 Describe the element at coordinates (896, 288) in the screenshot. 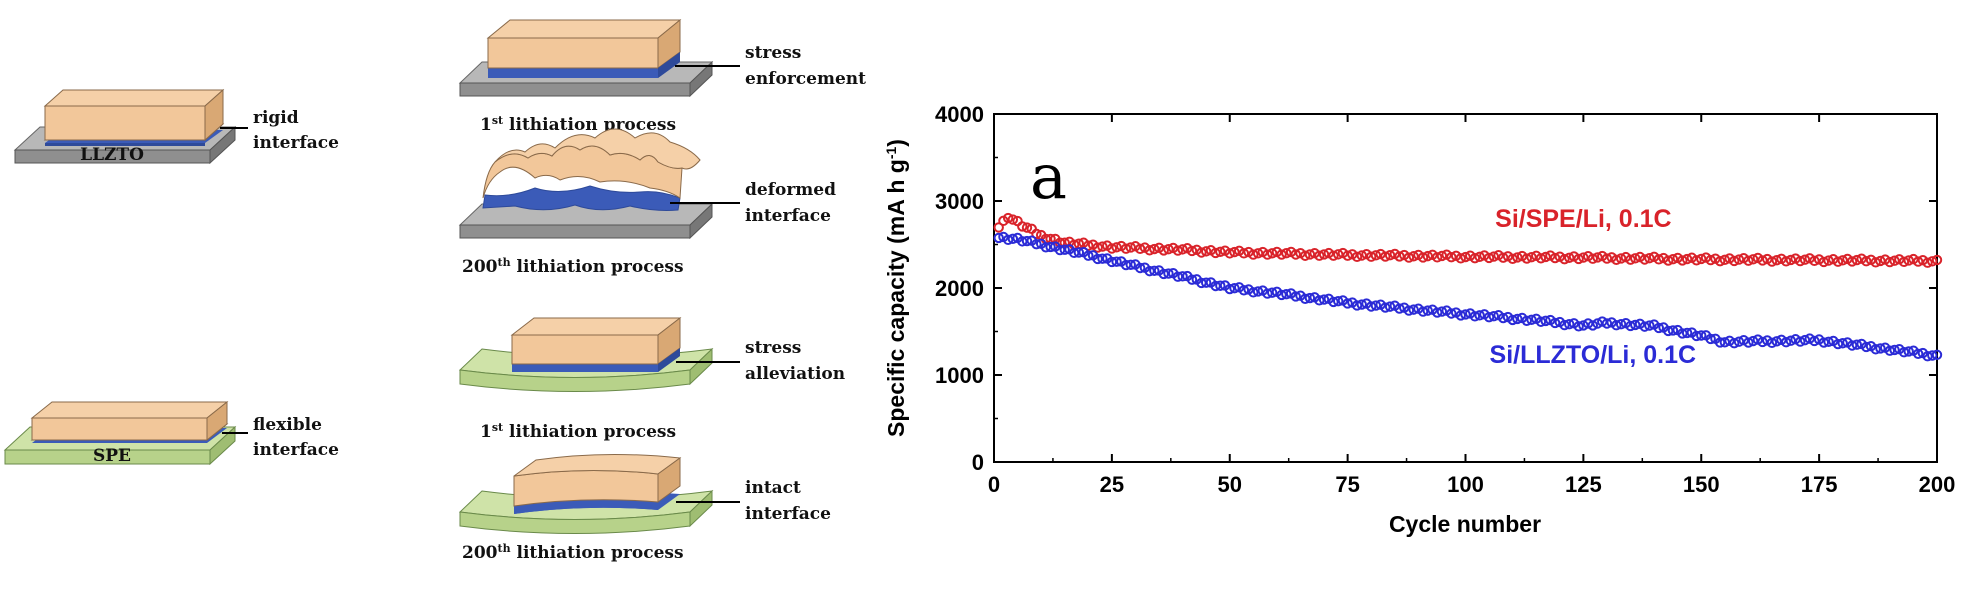

I see `y-axis-label: Specific capacity (mA h g-1)` at that location.